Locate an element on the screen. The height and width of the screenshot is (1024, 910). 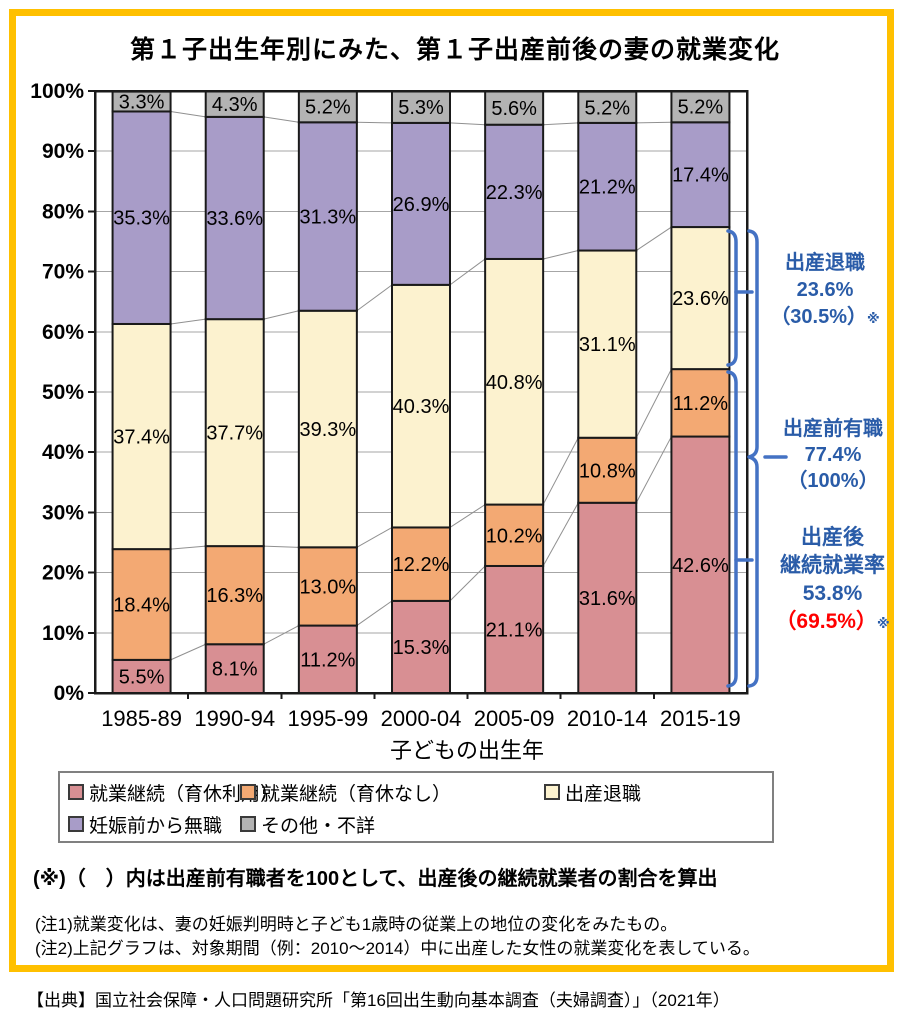
svg-text: 42.6% is located at coordinates (700, 566).